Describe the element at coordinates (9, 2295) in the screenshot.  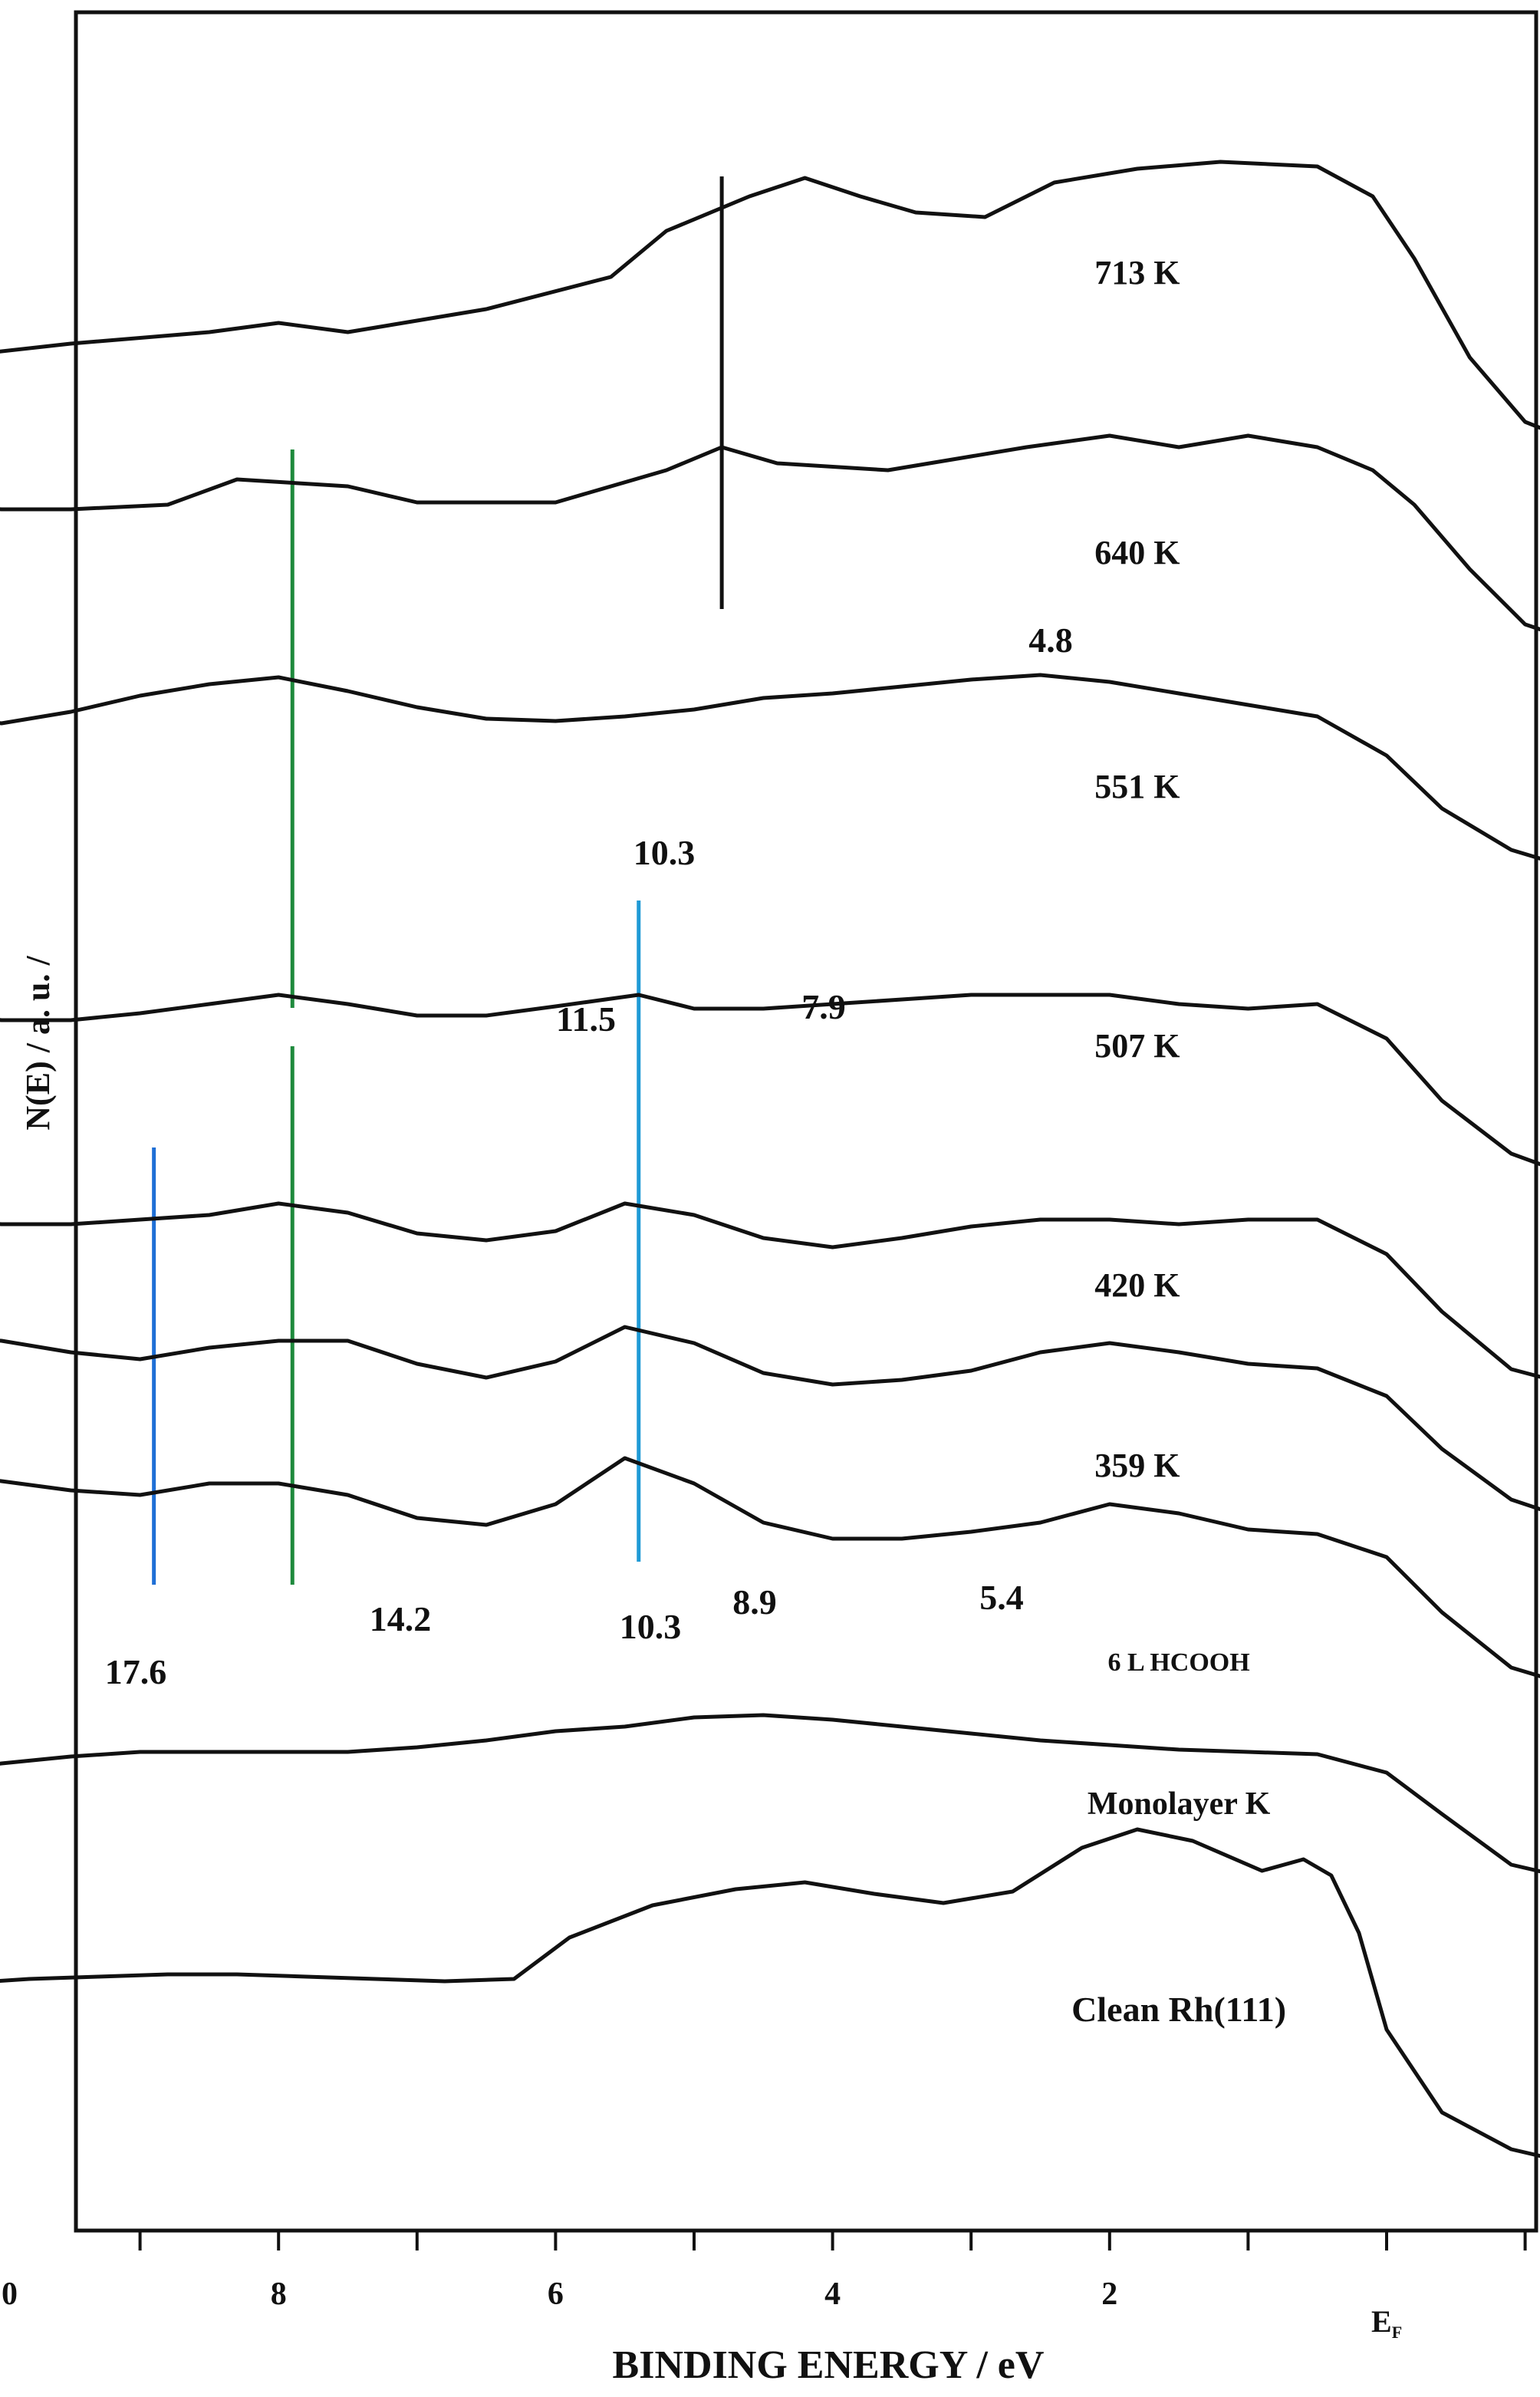
I see `x-tick-label: 10` at that location.